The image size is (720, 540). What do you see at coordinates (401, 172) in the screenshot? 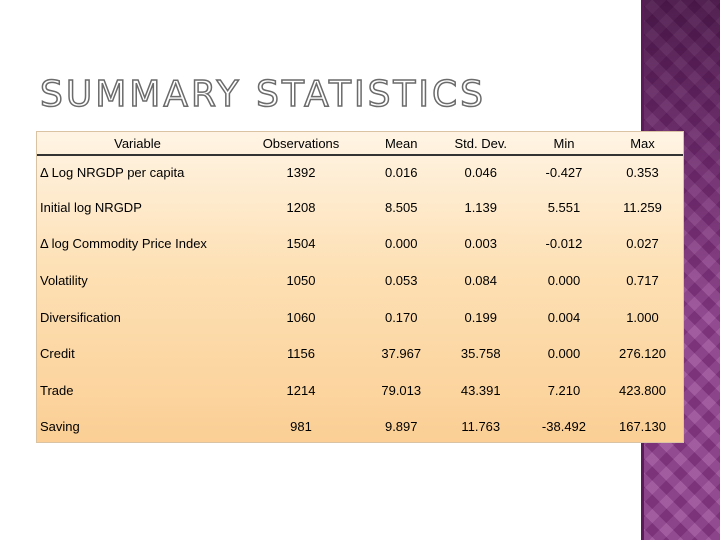
I see `cell-mean: 0.016` at bounding box center [401, 172].